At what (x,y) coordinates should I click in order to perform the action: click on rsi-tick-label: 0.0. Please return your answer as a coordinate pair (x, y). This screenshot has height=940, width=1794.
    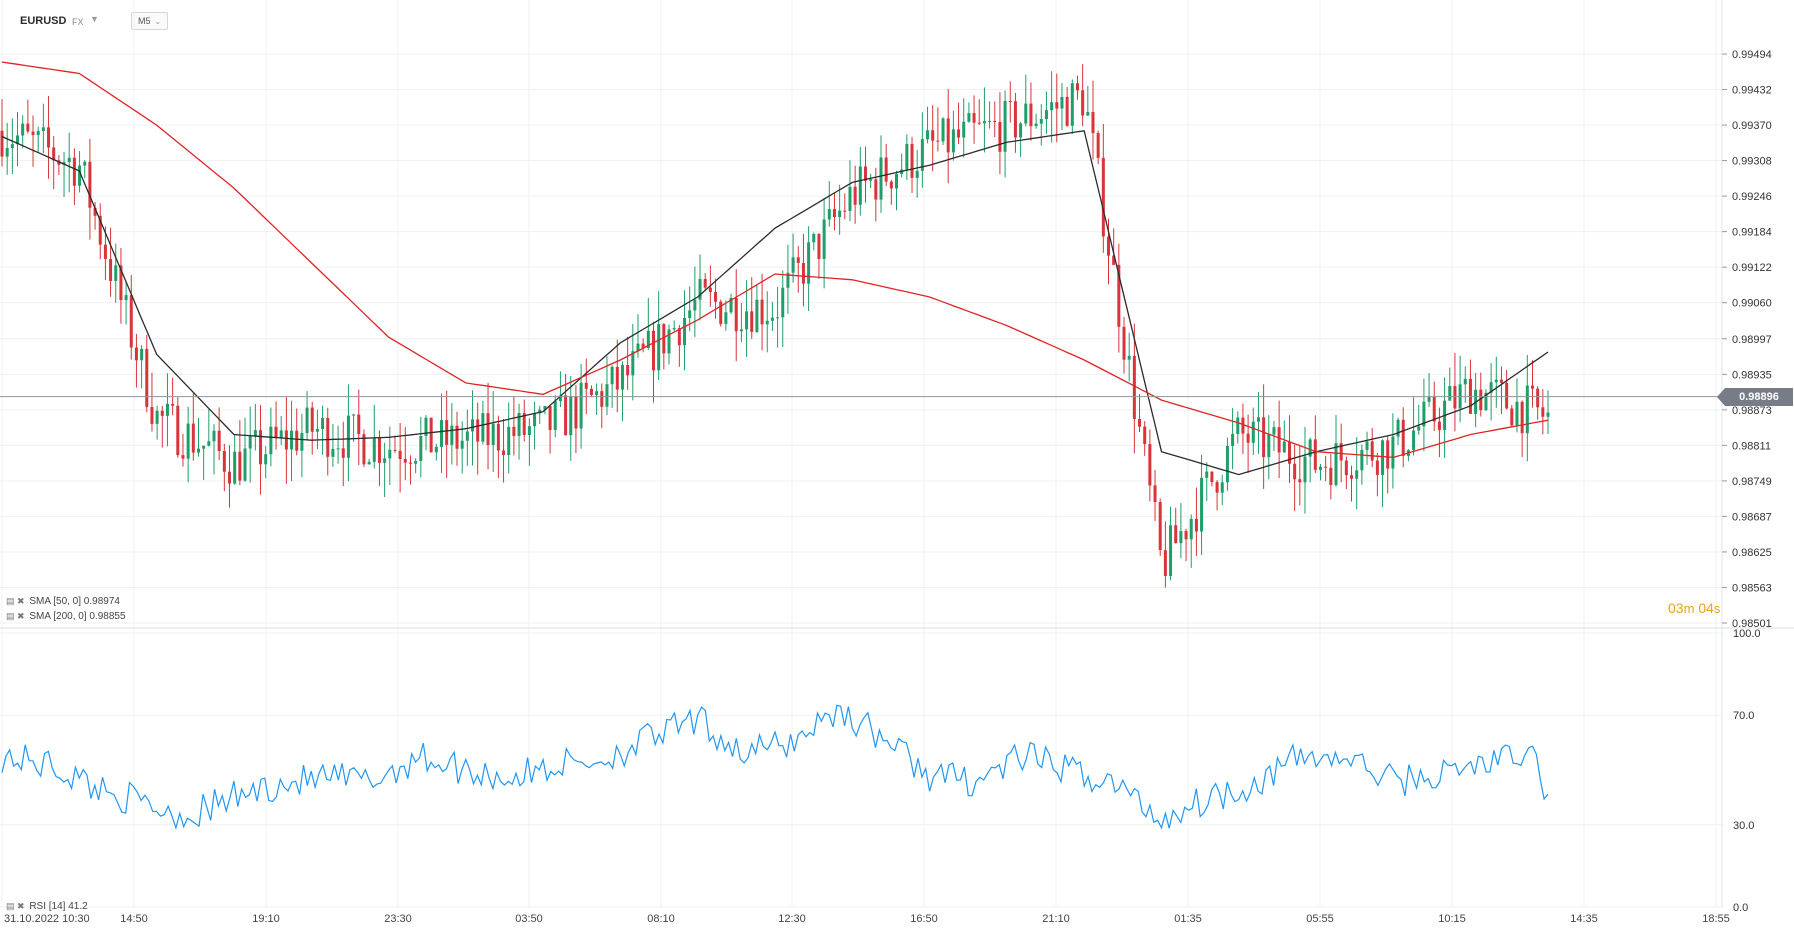
    Looking at the image, I should click on (1740, 908).